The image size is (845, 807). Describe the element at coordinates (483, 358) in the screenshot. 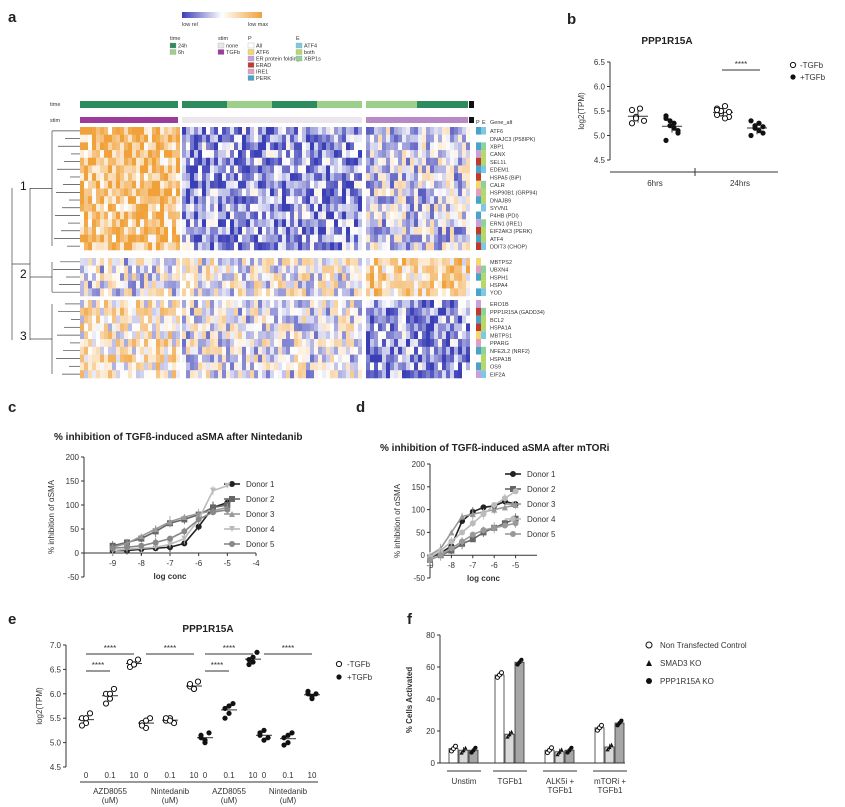

I see `e-annotation` at that location.